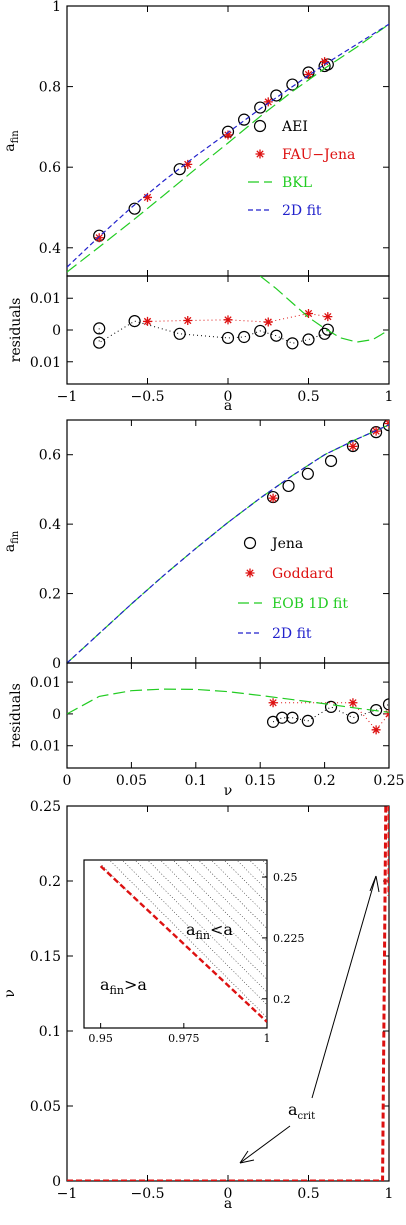  I want to click on panel3-ylabel: ν, so click(10, 993).